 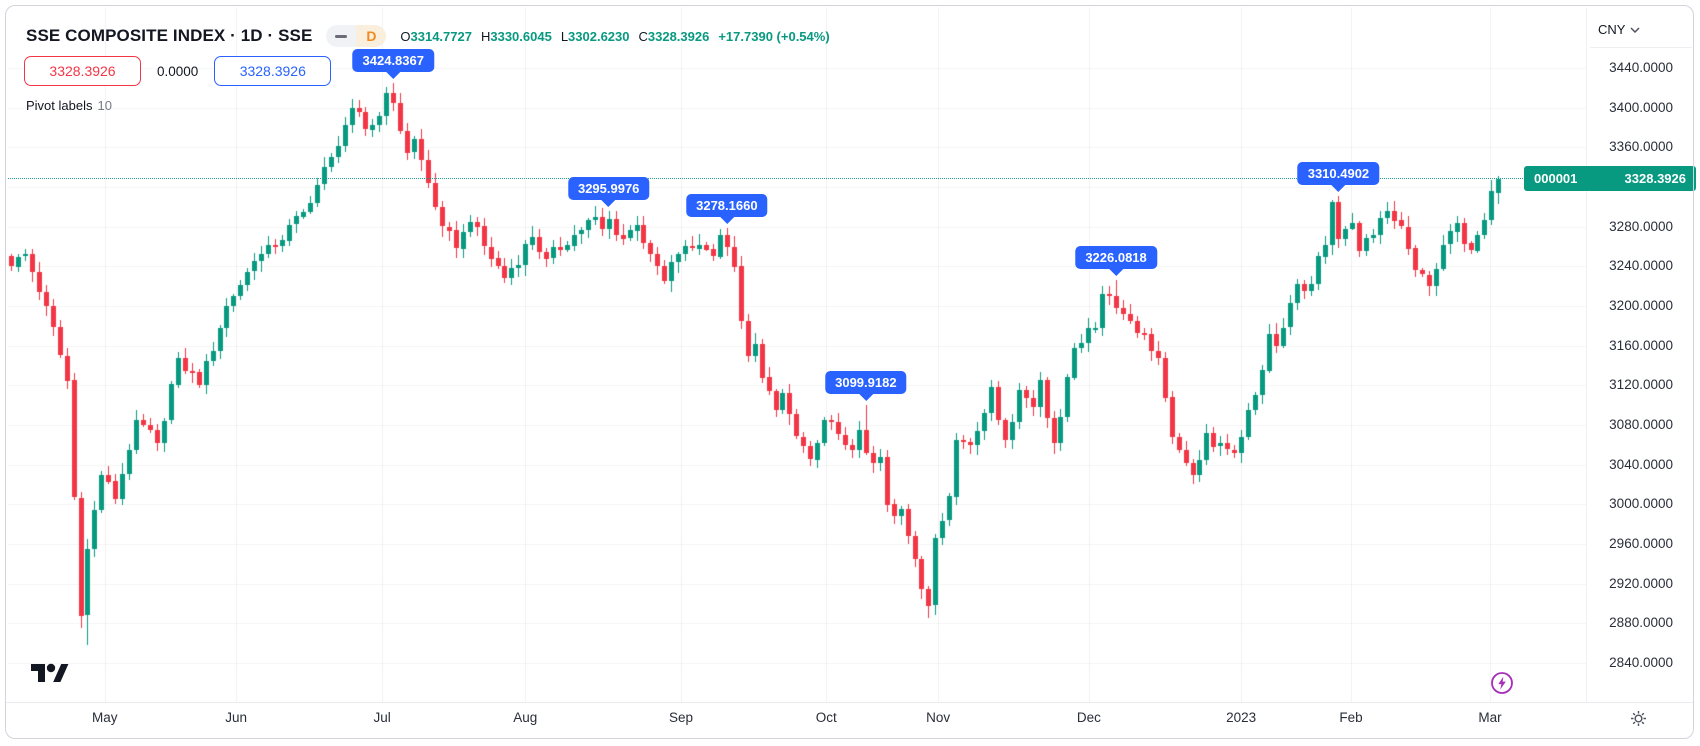 I want to click on price-tick-label: 3360.0000, so click(x=1641, y=147).